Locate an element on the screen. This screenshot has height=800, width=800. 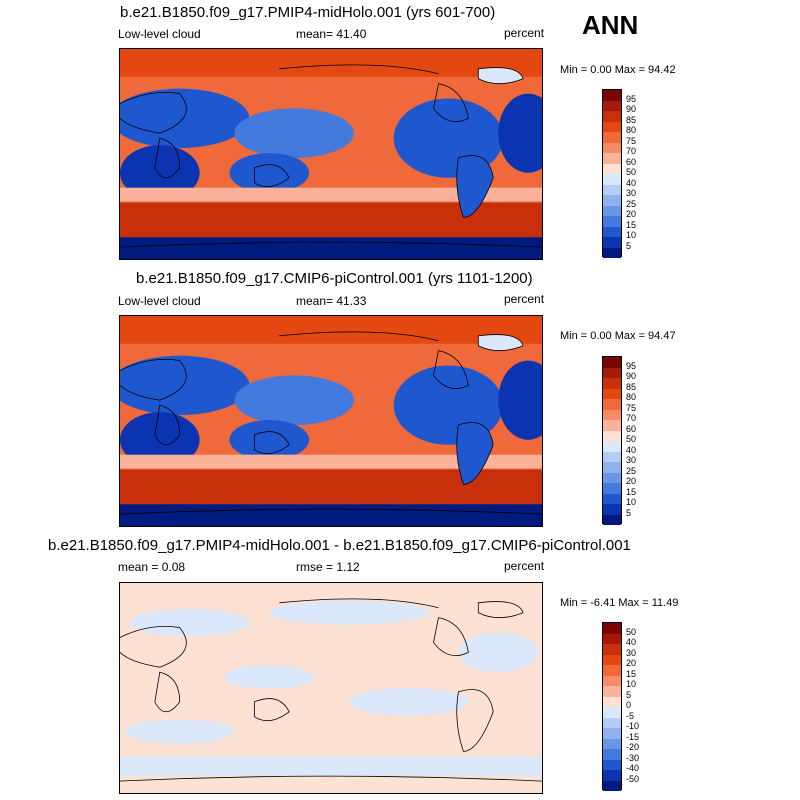
panel3-units-label: percent is located at coordinates (524, 566).